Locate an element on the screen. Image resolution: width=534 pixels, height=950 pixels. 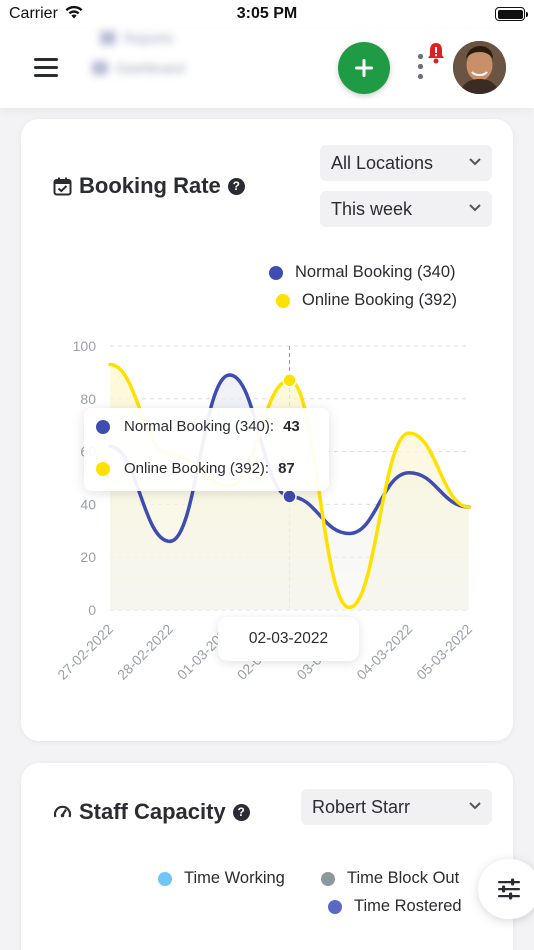
period-select: This week is located at coordinates (406, 209).